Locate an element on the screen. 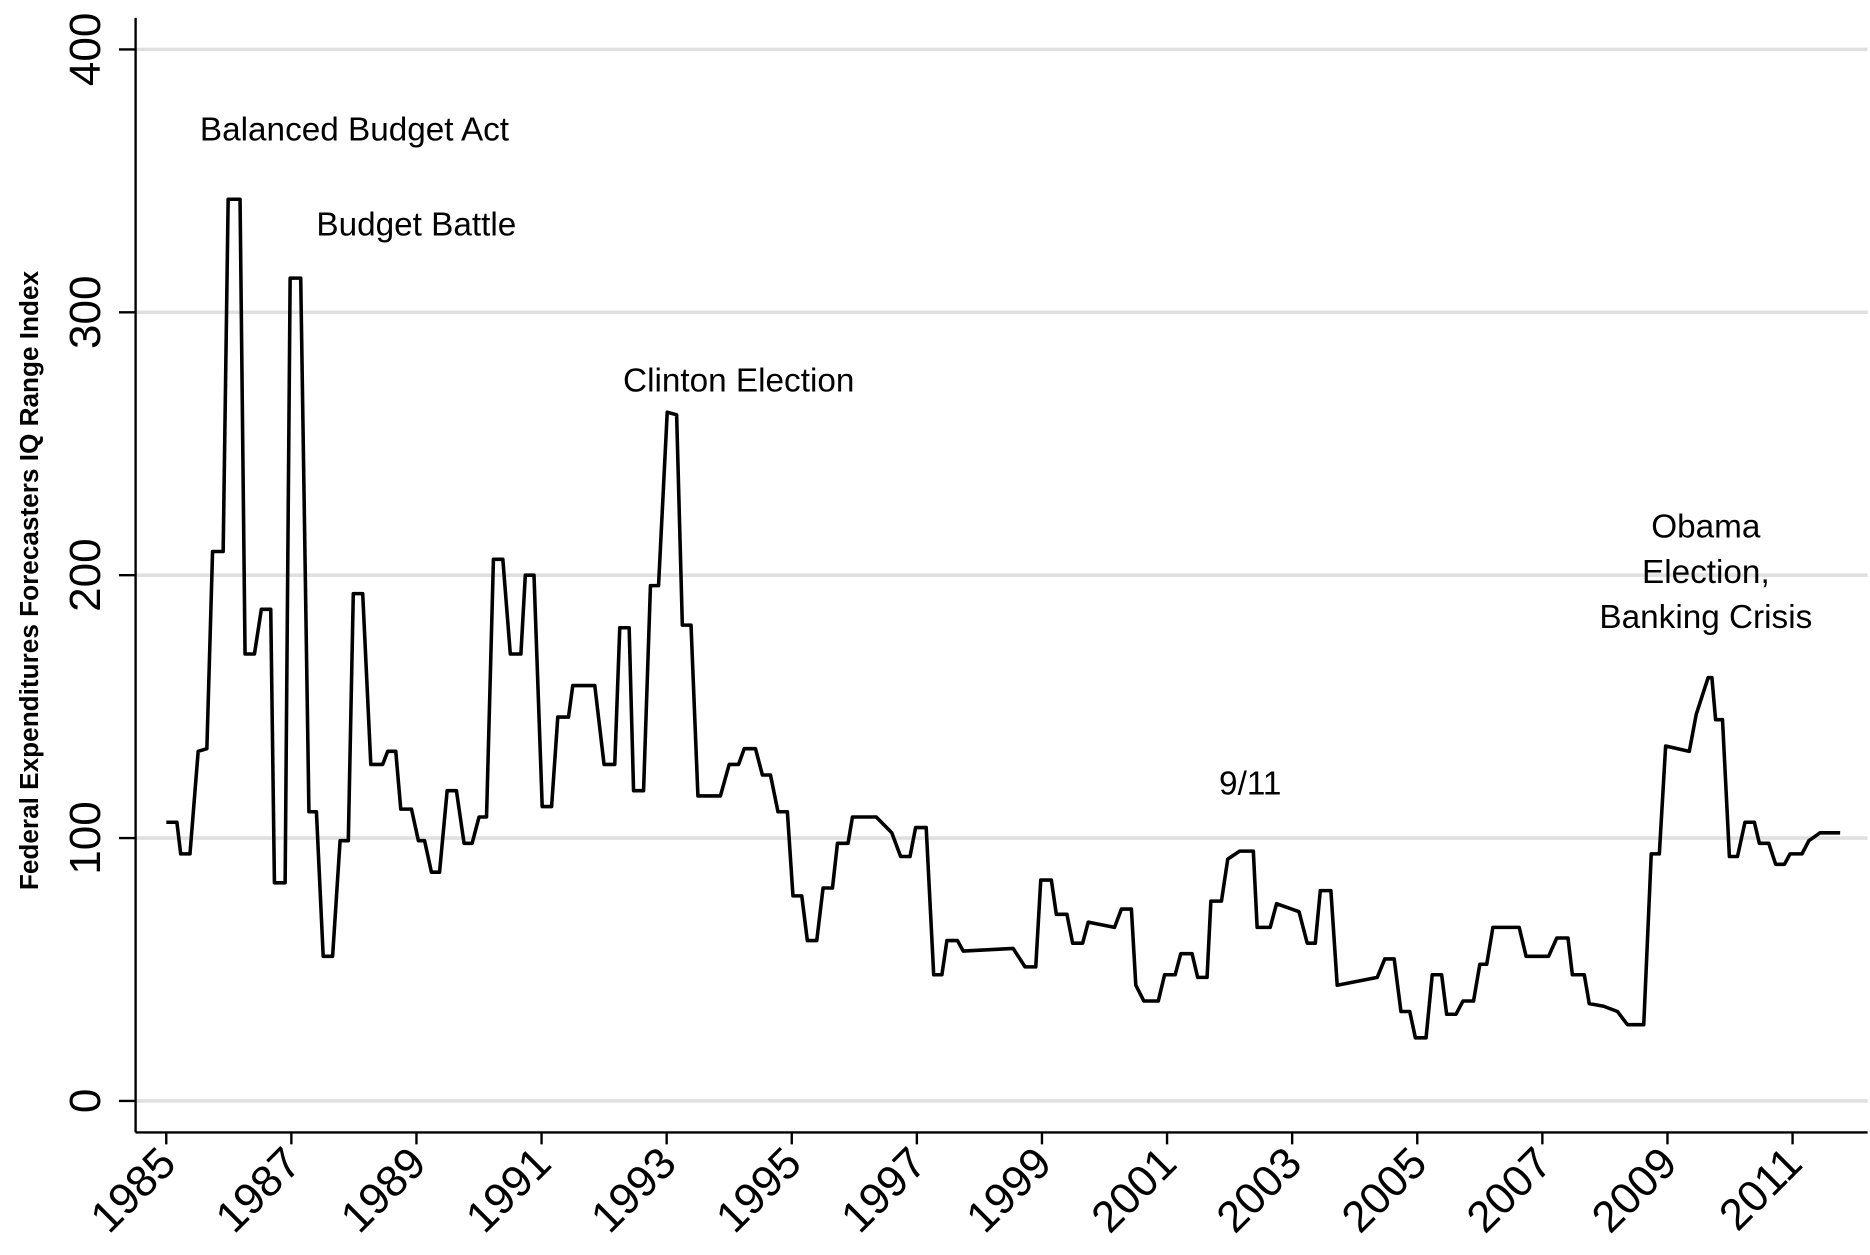 The image size is (1870, 1255). x-tick-label: 2005 is located at coordinates (1384, 1190).